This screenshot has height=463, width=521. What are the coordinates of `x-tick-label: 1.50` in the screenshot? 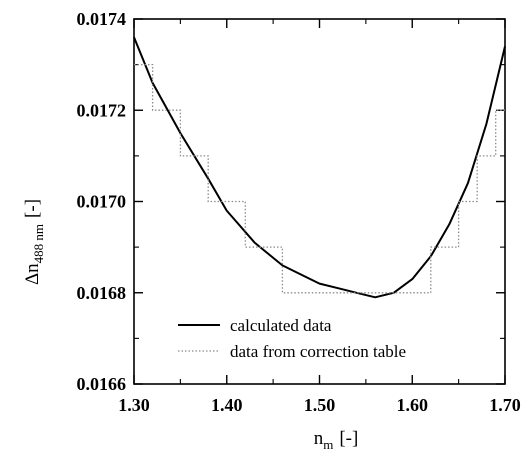 It's located at (320, 405).